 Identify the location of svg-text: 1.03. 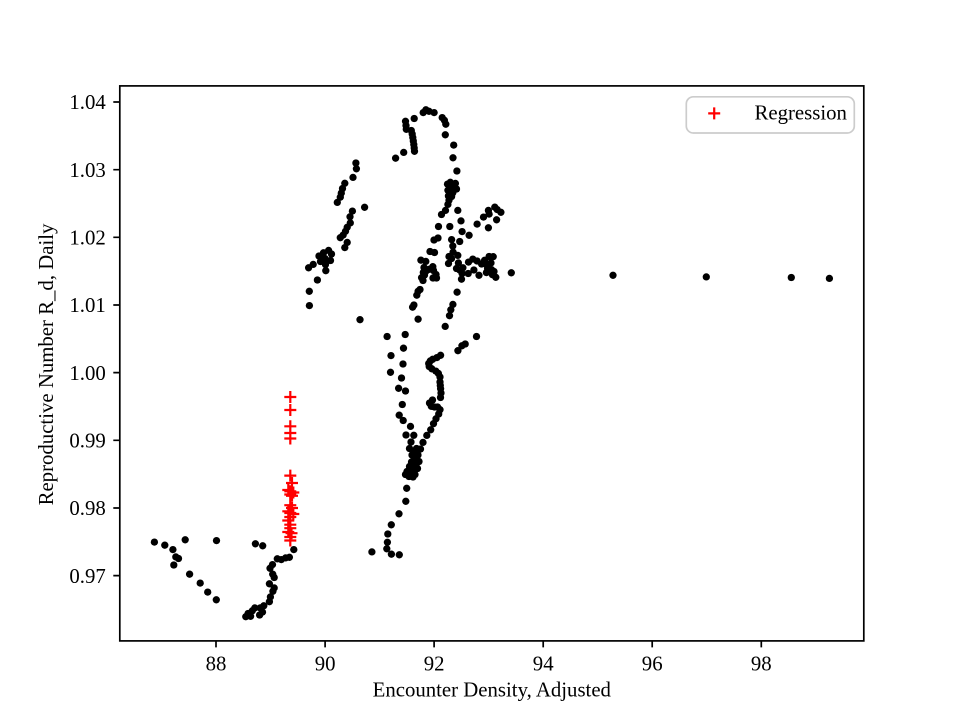
(87, 170).